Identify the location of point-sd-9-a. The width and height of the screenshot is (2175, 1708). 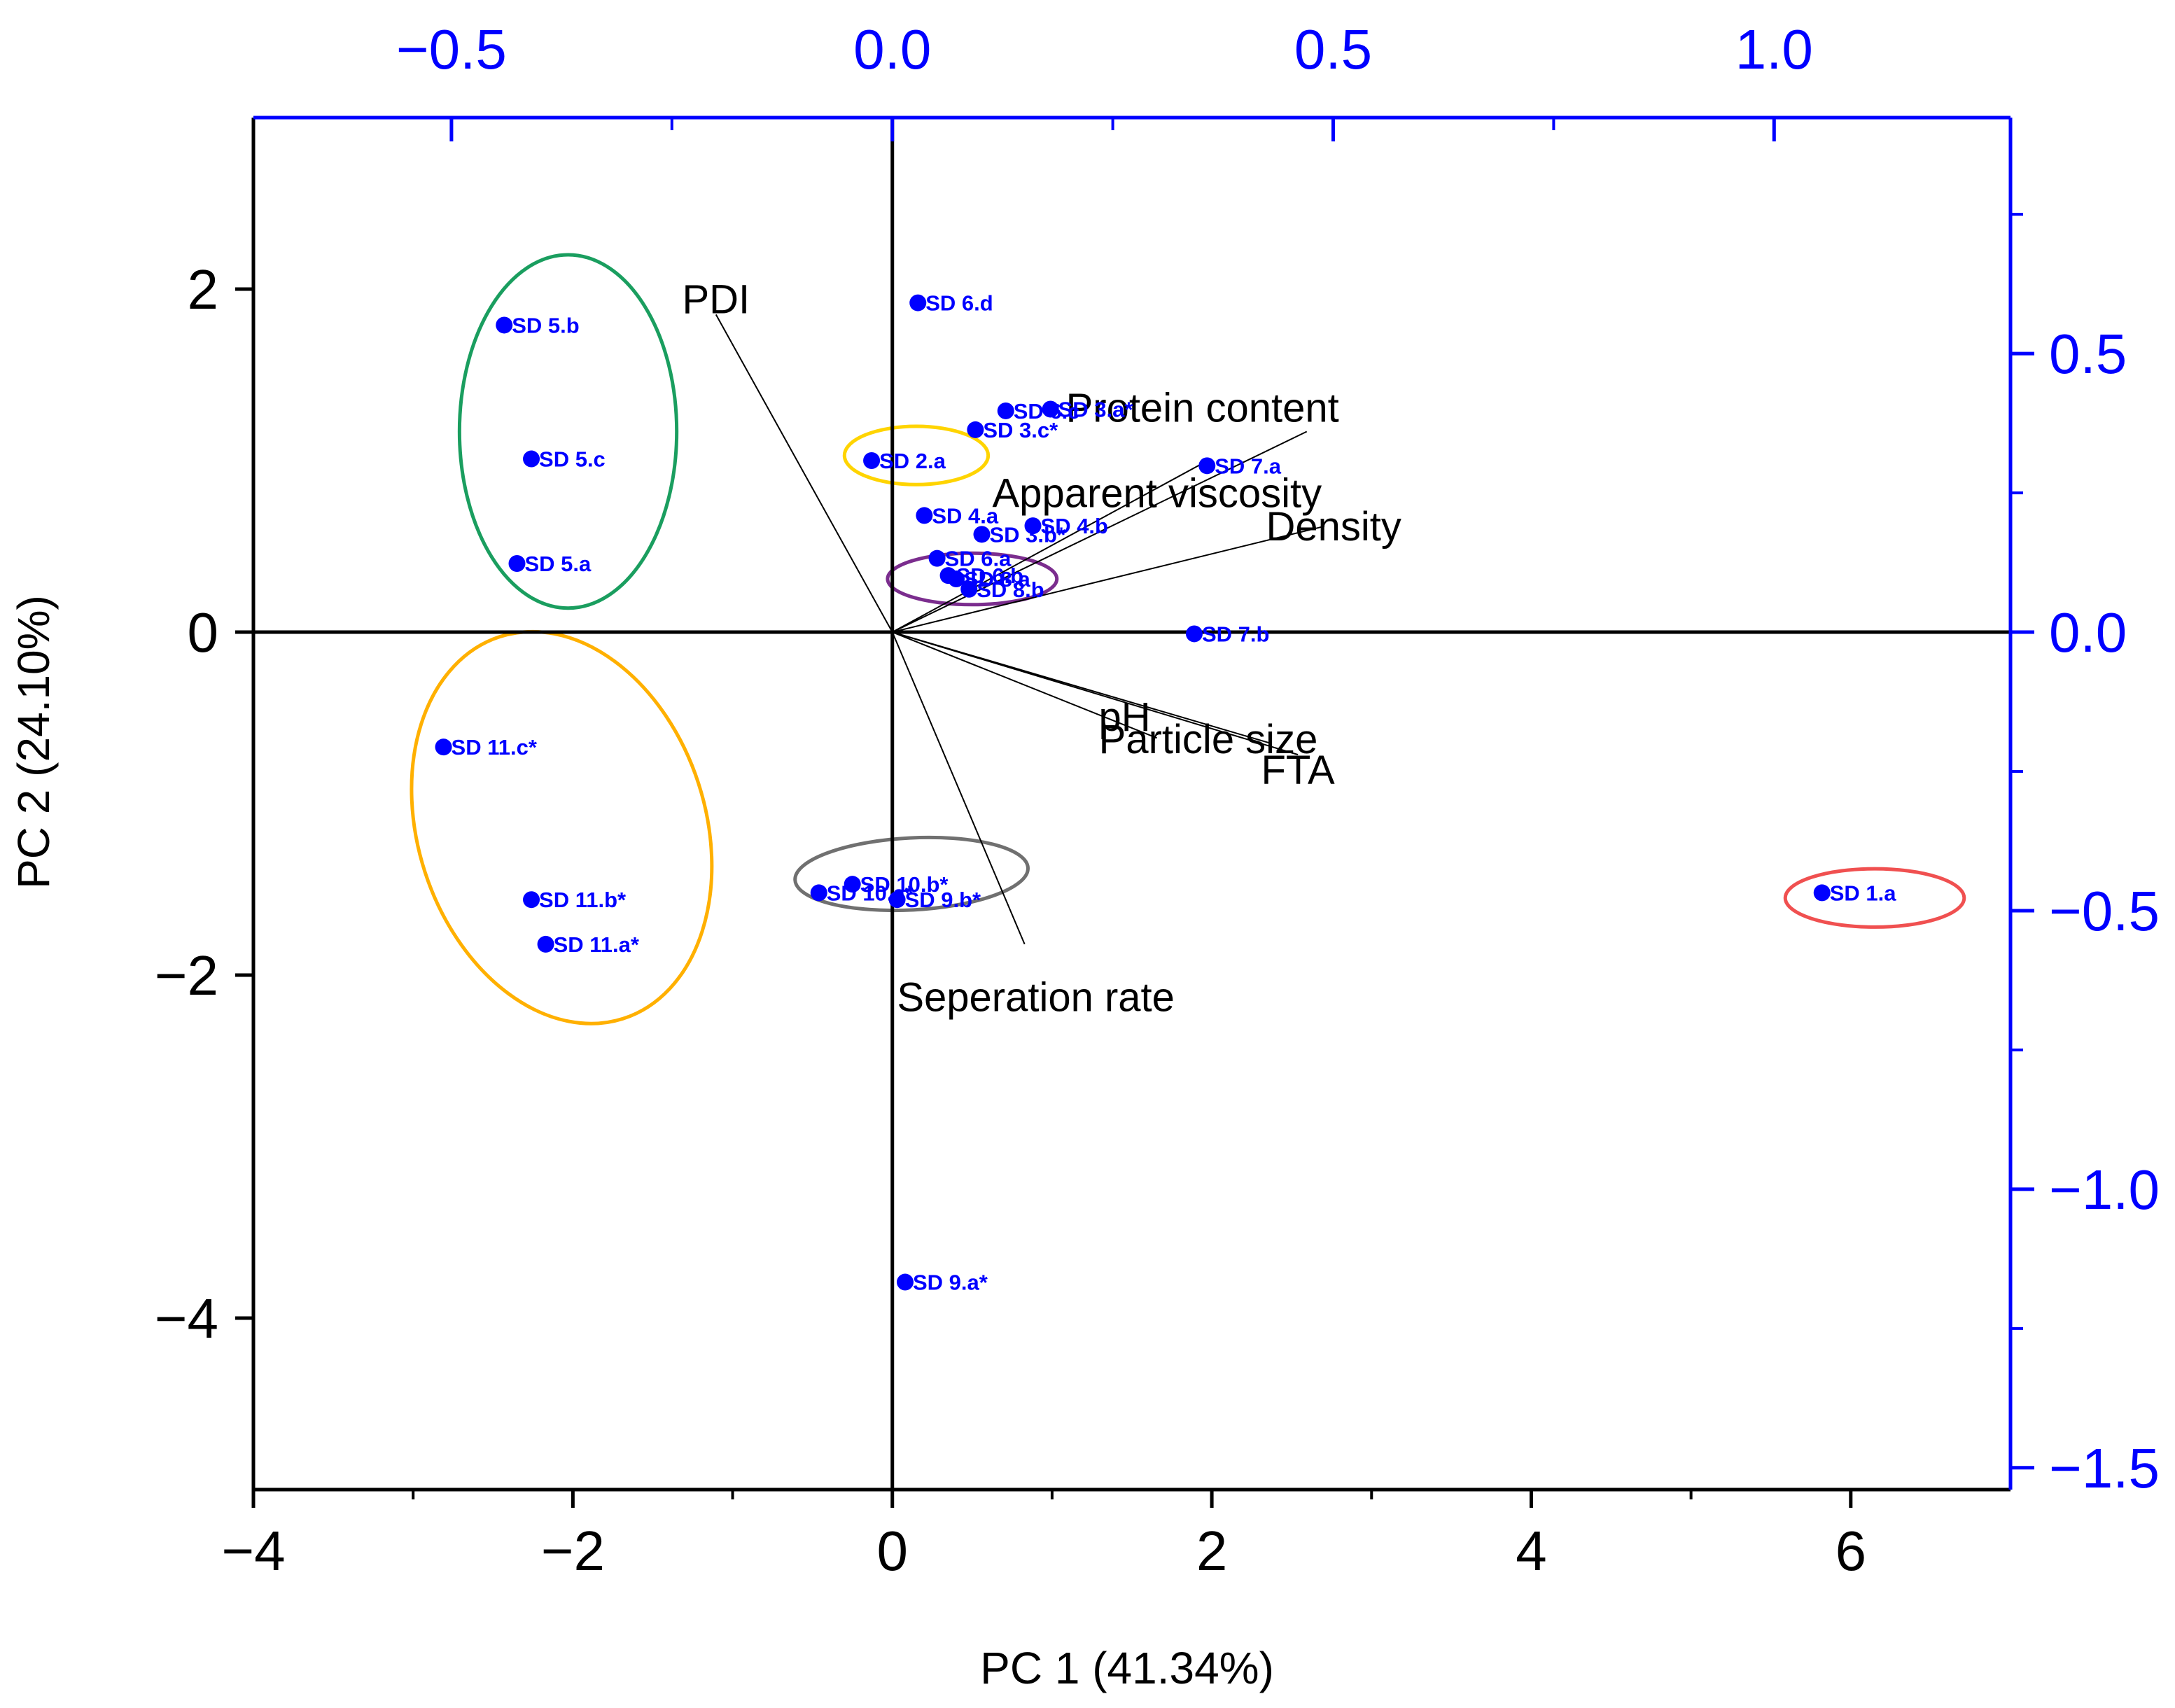
(905, 1282).